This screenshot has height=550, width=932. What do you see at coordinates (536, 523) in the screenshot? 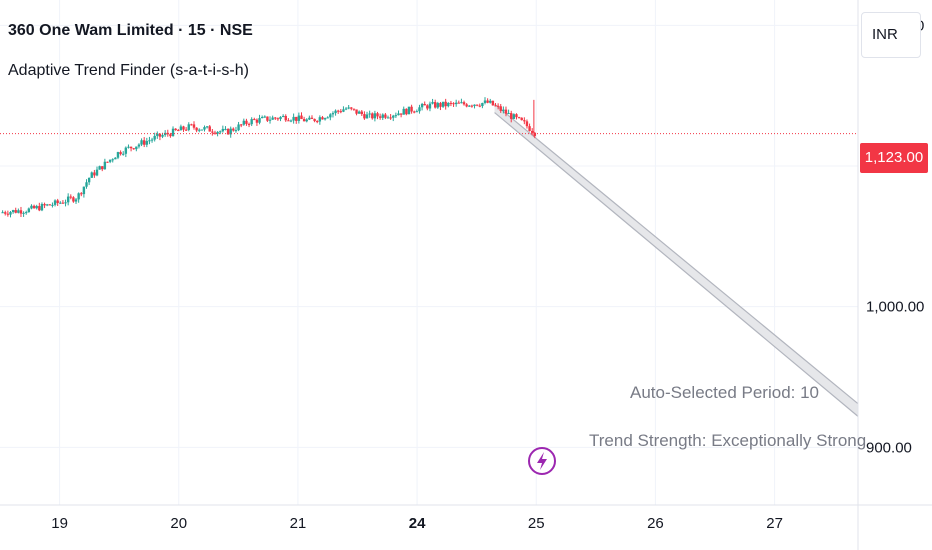
I see `x-tick-label: 25` at bounding box center [536, 523].